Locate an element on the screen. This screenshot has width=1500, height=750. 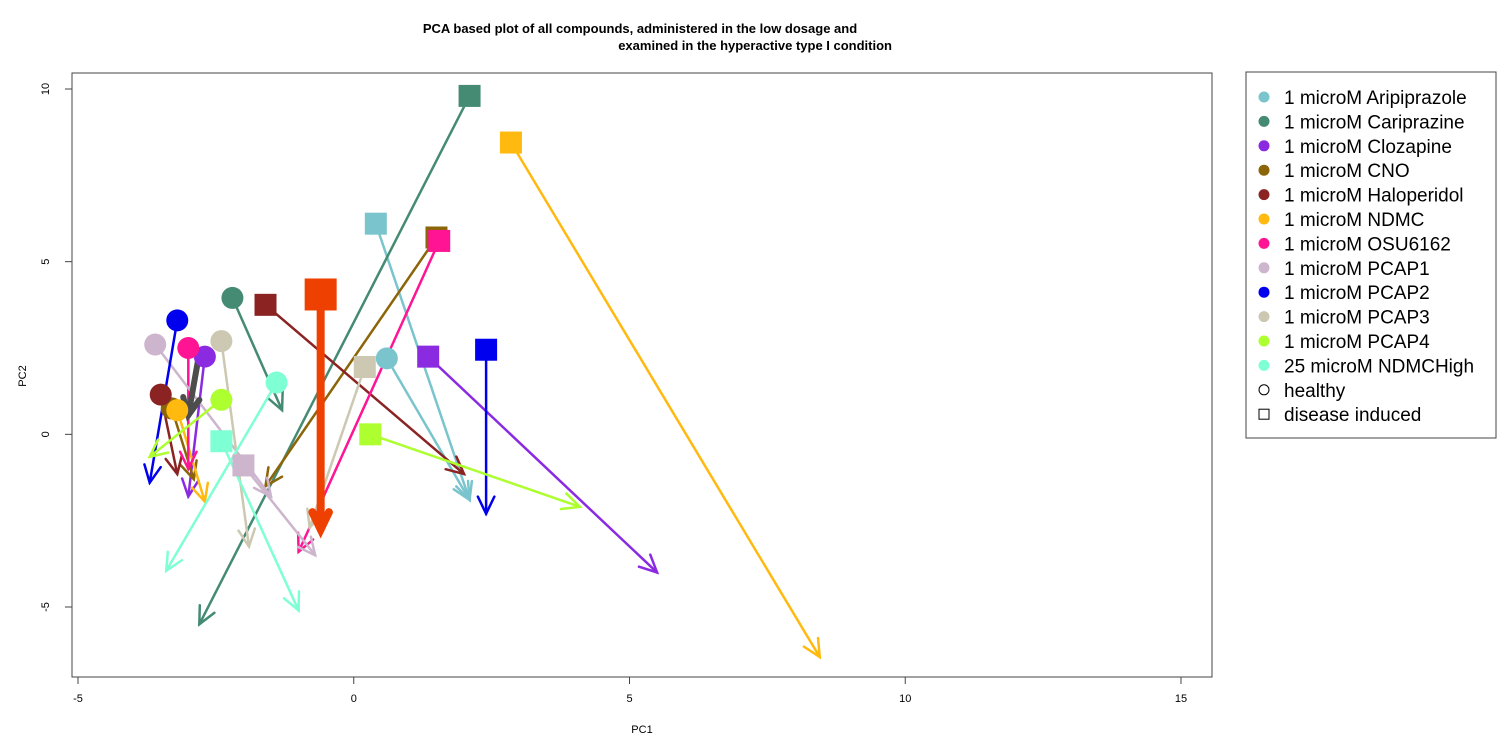
x-axis: -5 0 5 10 15 is located at coordinates (630, 690).